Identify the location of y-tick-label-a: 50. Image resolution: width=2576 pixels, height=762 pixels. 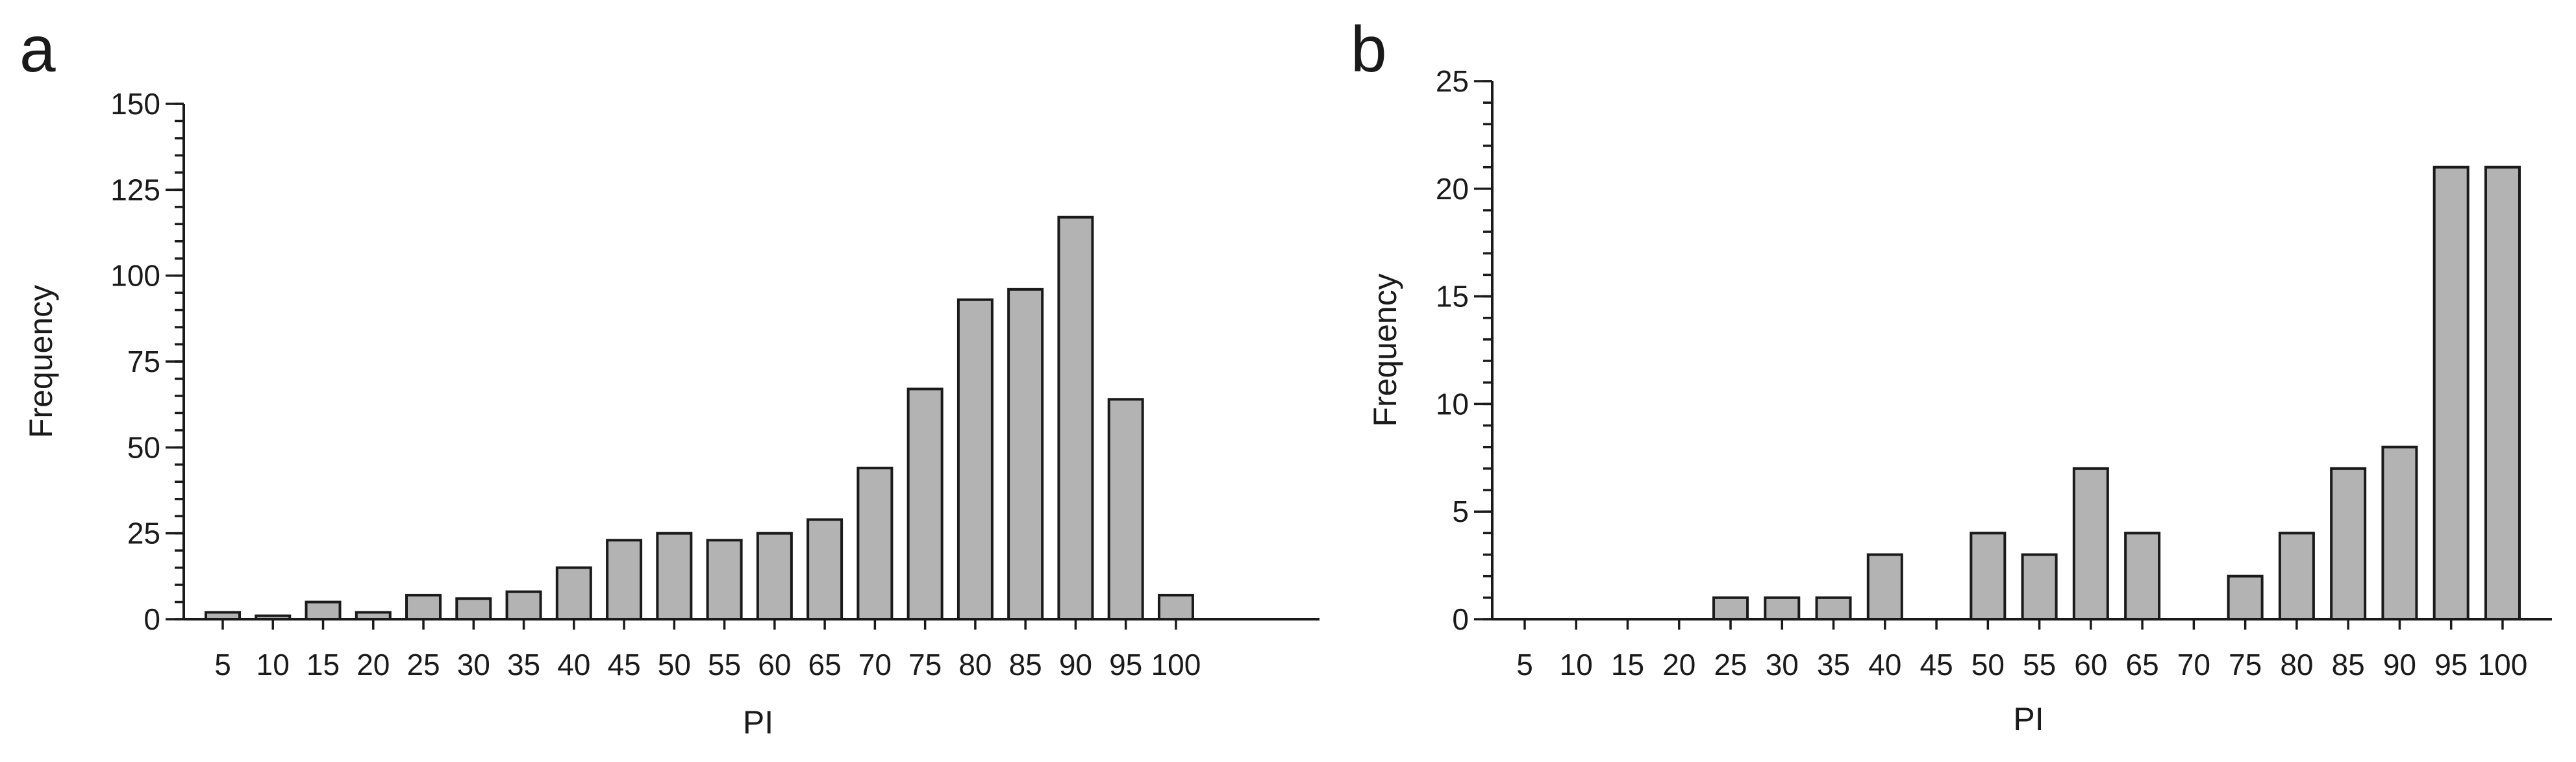
(143, 447).